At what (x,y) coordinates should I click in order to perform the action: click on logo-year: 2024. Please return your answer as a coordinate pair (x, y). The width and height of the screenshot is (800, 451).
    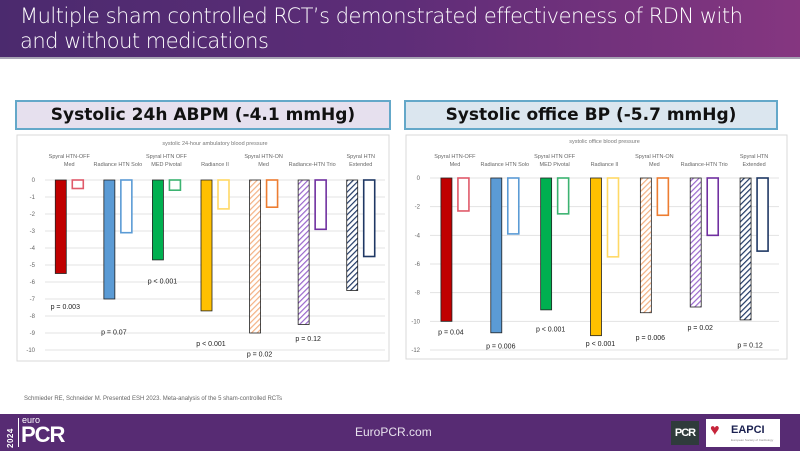
    Looking at the image, I should click on (10, 438).